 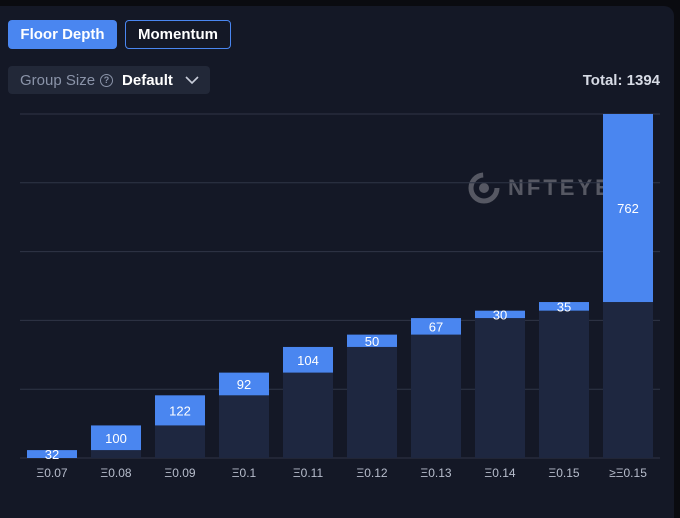 I want to click on x-tick-label: Ξ0.15, so click(x=563, y=473).